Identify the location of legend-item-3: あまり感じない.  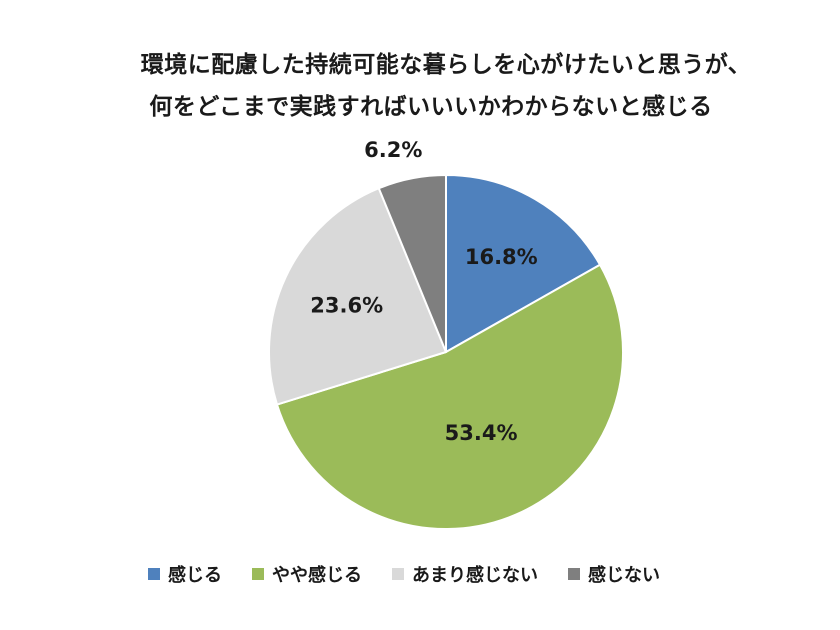
(465, 574).